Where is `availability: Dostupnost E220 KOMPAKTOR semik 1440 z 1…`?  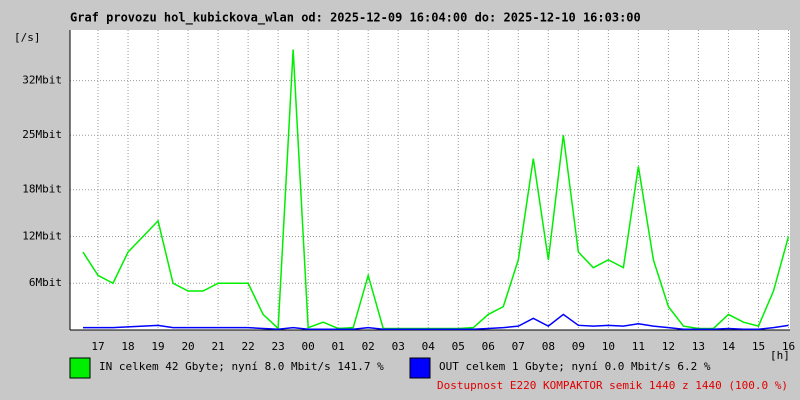 availability: Dostupnost E220 KOMPAKTOR semik 1440 z 1… is located at coordinates (612, 385).